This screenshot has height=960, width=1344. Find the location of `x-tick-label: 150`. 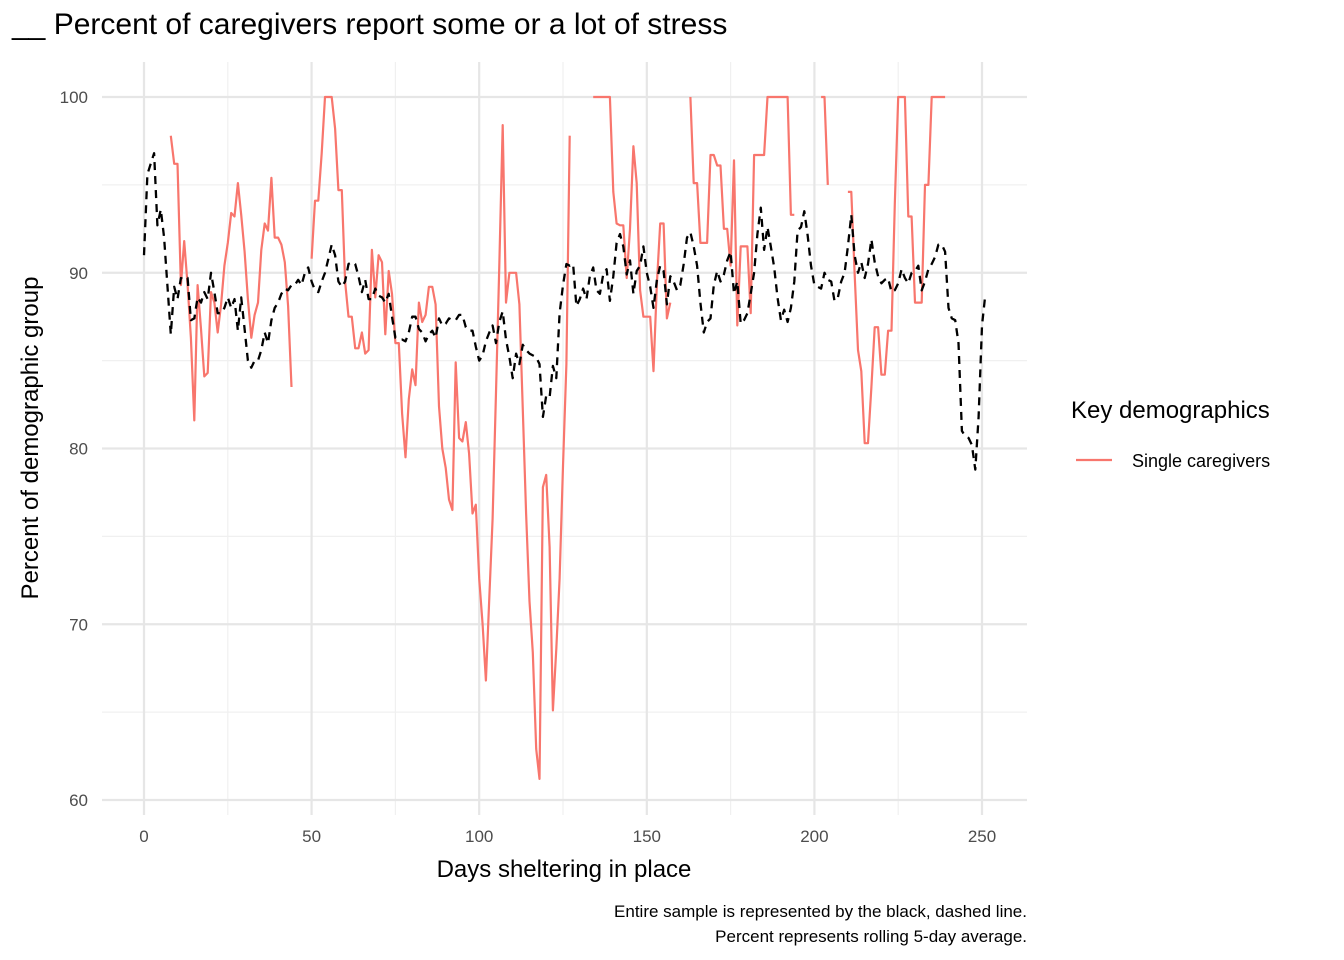

x-tick-label: 150 is located at coordinates (647, 836).